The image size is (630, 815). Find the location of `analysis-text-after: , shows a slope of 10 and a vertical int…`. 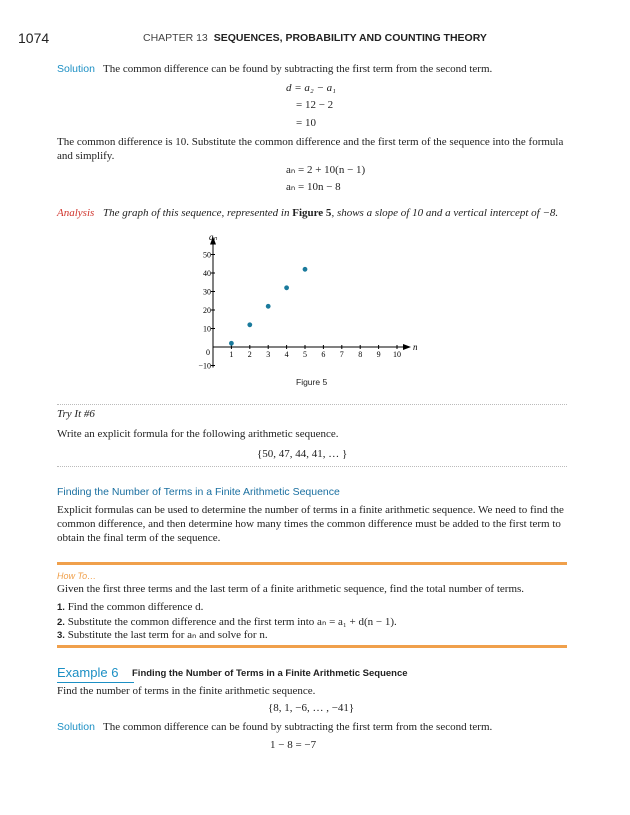

analysis-text-after: , shows a slope of 10 and a vertical int… is located at coordinates (445, 213).